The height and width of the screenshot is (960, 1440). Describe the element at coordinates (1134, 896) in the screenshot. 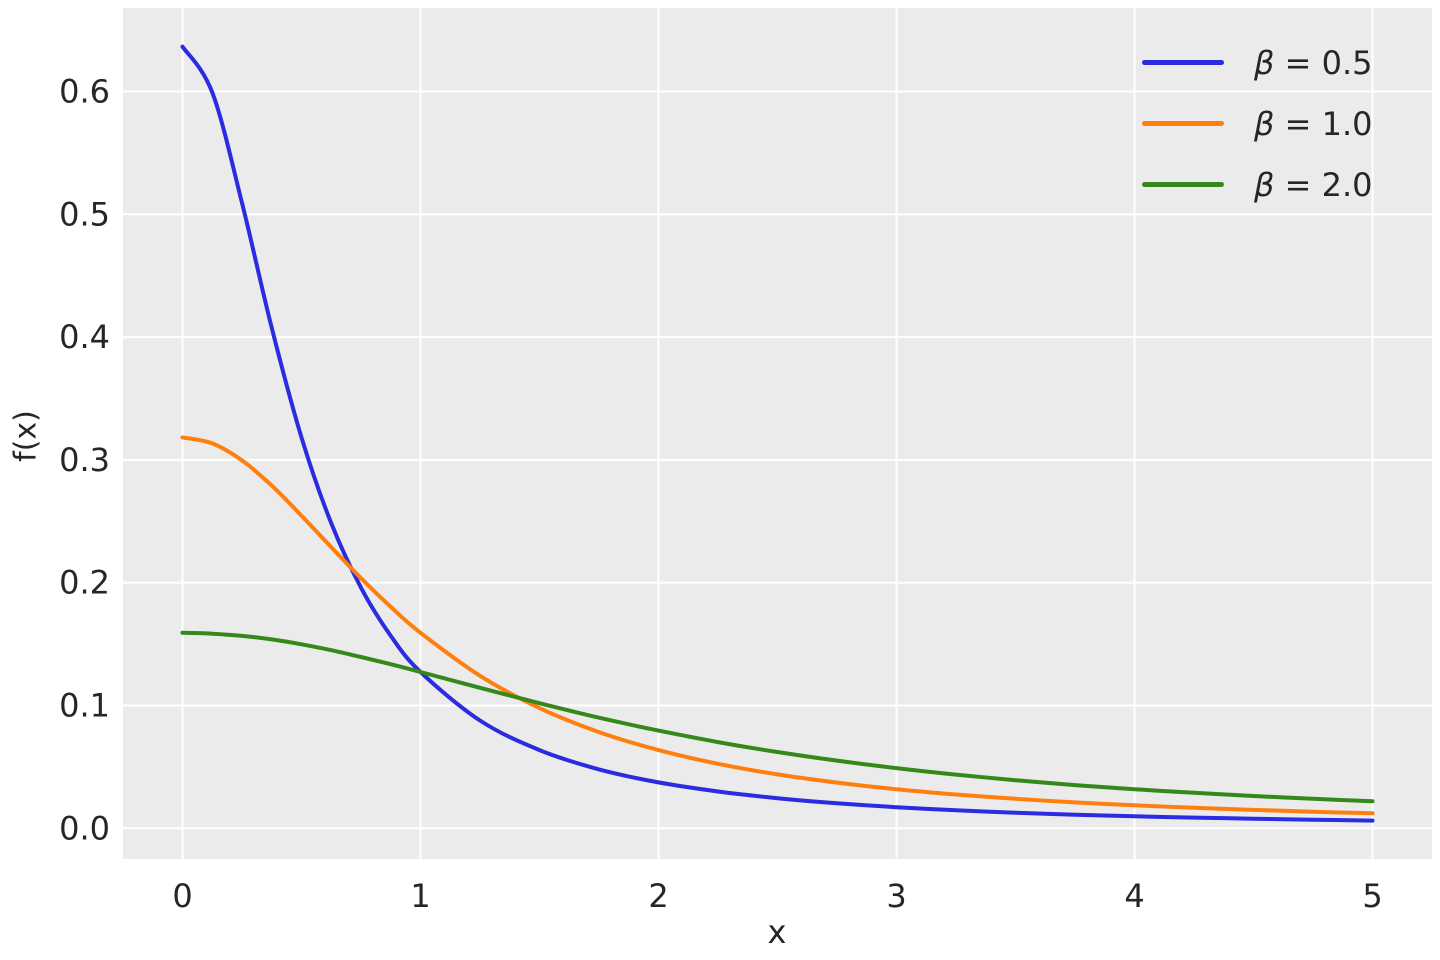

I see `x-tick-label: 4` at that location.